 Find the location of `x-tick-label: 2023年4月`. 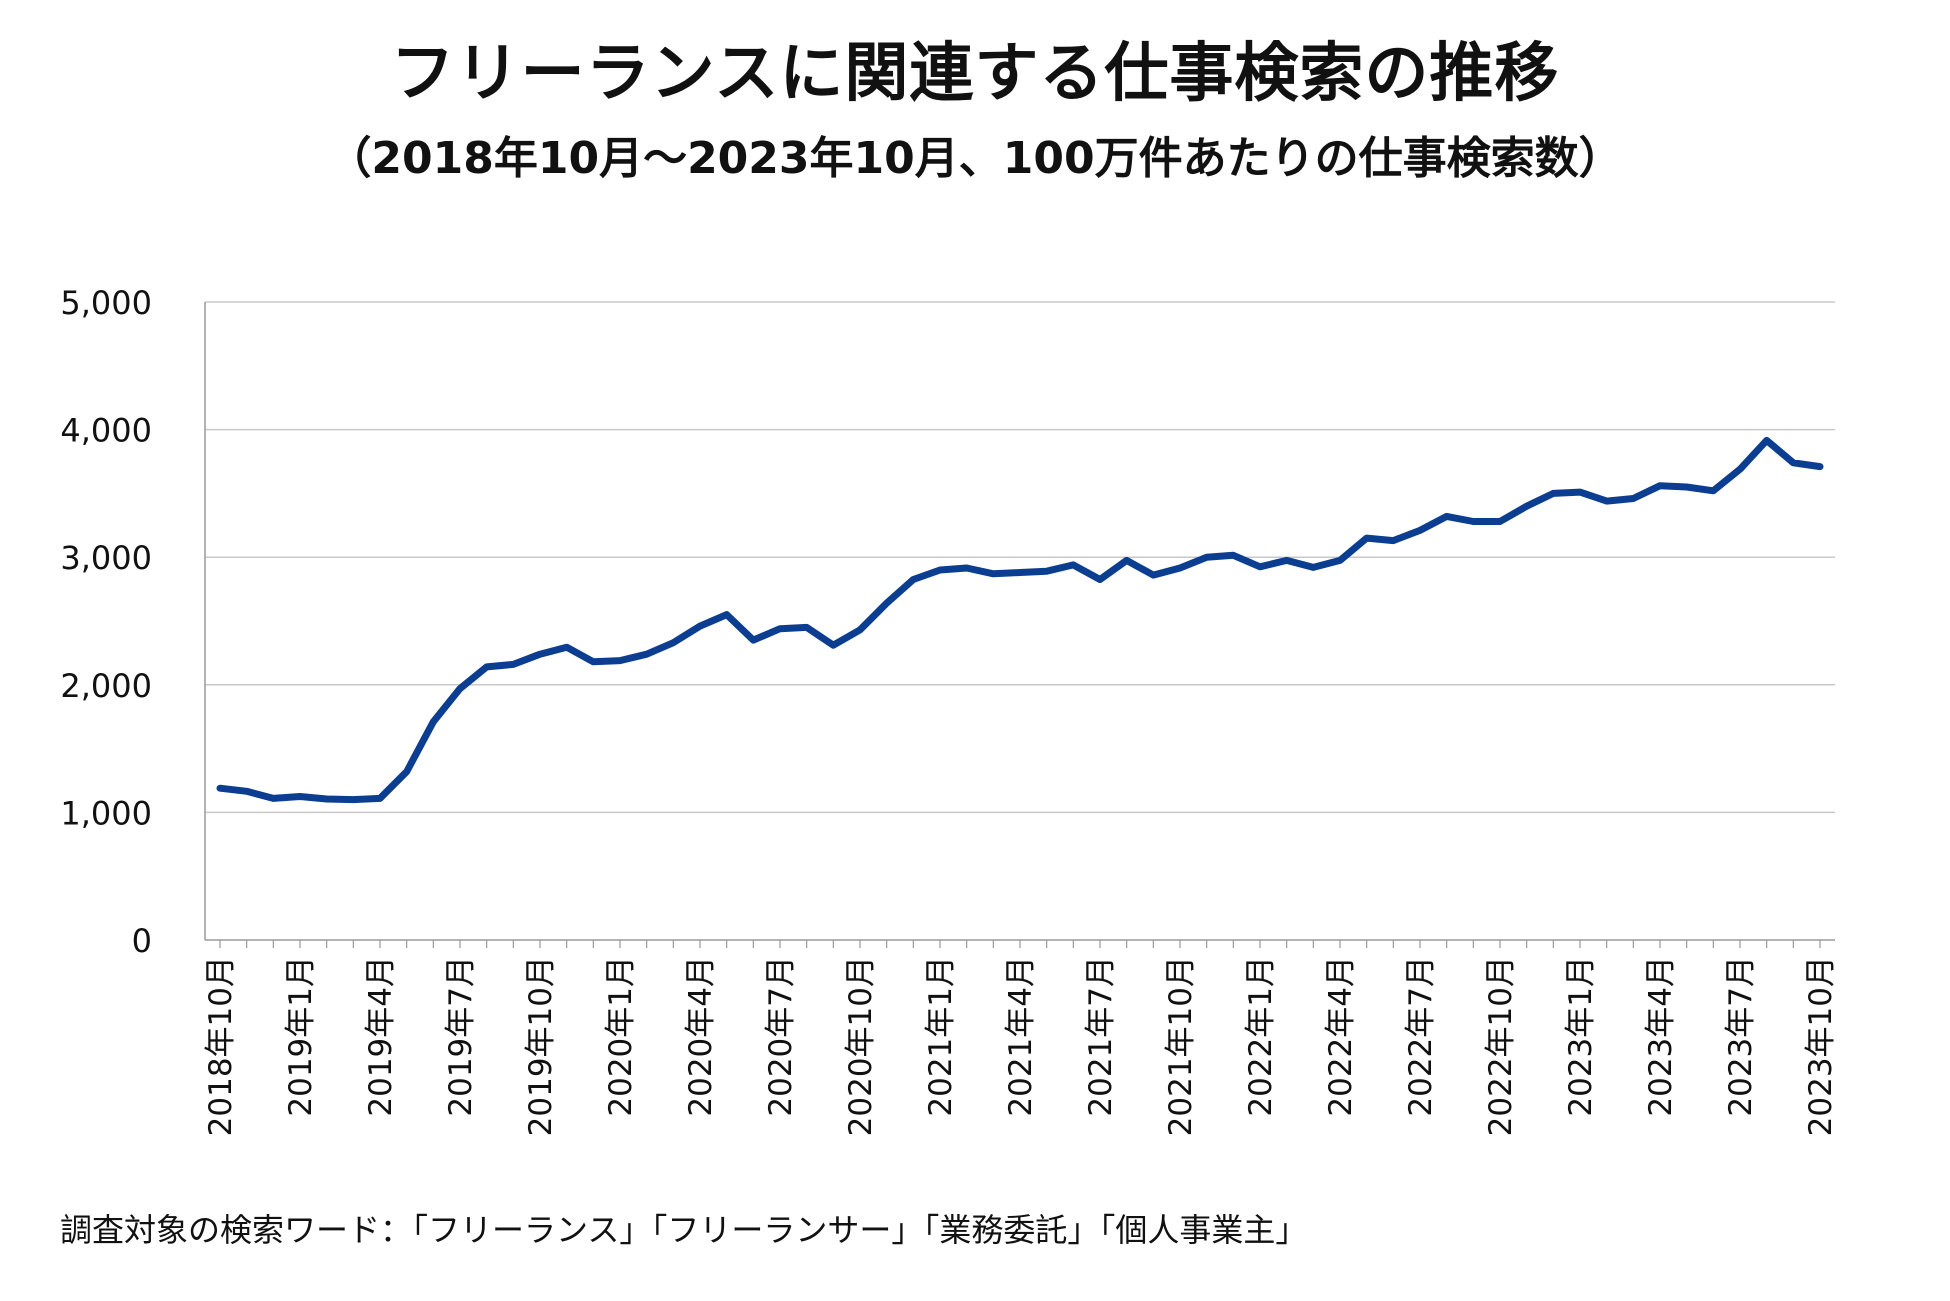

x-tick-label: 2023年4月 is located at coordinates (1661, 1036).